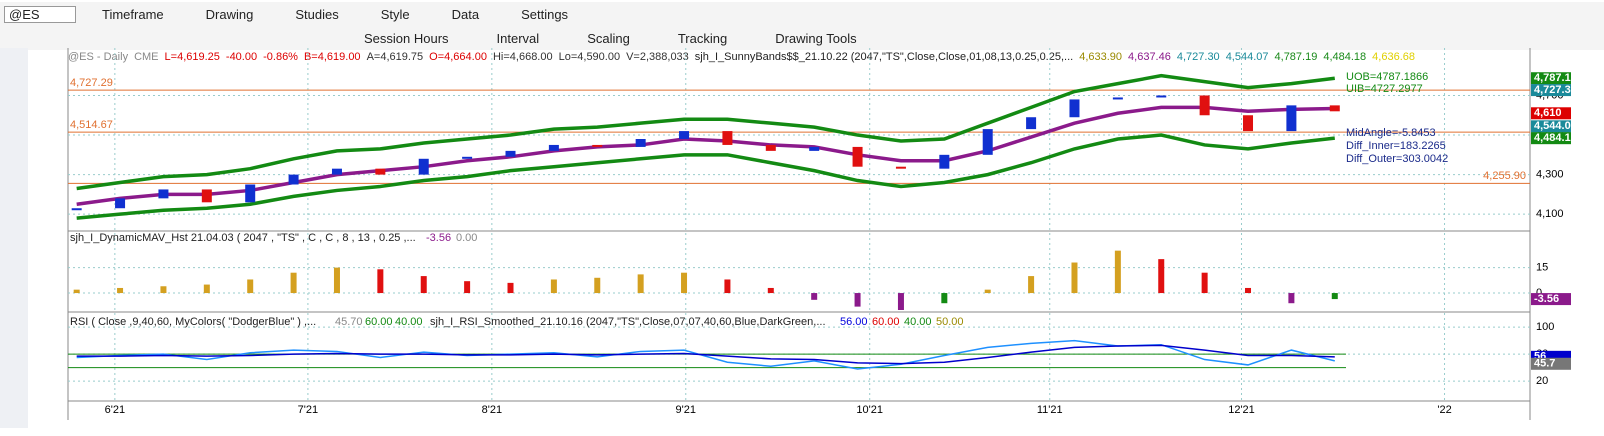 This screenshot has height=436, width=1604. Describe the element at coordinates (395, 57) in the screenshot. I see `status-item: A=4,619.75` at that location.